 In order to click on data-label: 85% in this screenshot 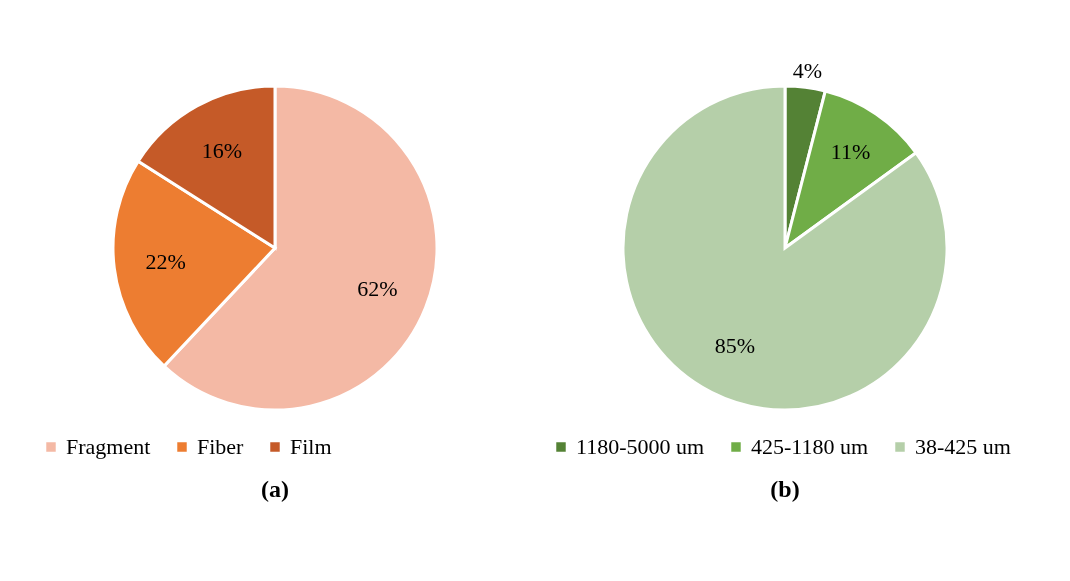, I will do `click(735, 346)`.